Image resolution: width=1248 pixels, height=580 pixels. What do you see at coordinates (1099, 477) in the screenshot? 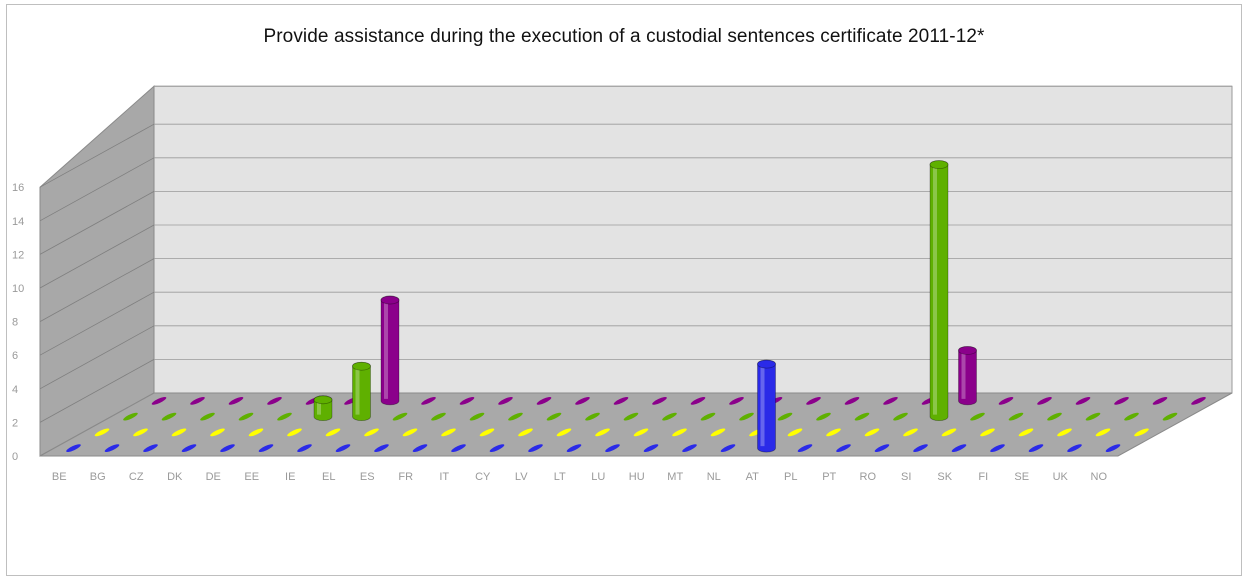
I see `x-tick-label: NO` at bounding box center [1099, 477].